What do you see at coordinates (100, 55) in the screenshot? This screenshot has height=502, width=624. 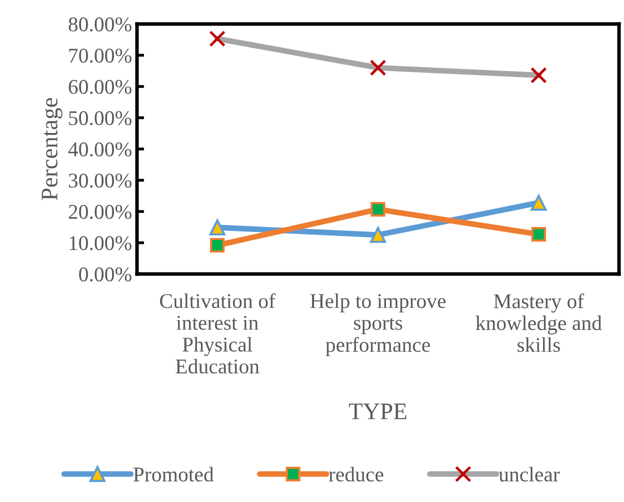 I see `y-tick-label: 70.00%` at bounding box center [100, 55].